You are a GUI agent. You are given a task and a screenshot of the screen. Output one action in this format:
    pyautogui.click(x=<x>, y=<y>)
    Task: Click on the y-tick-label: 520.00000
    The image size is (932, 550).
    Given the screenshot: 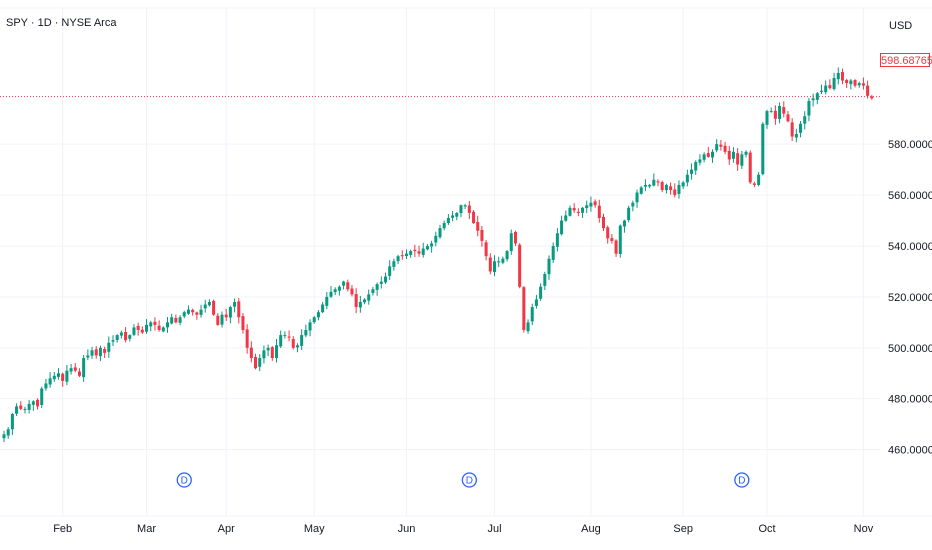 What is the action you would take?
    pyautogui.click(x=910, y=298)
    